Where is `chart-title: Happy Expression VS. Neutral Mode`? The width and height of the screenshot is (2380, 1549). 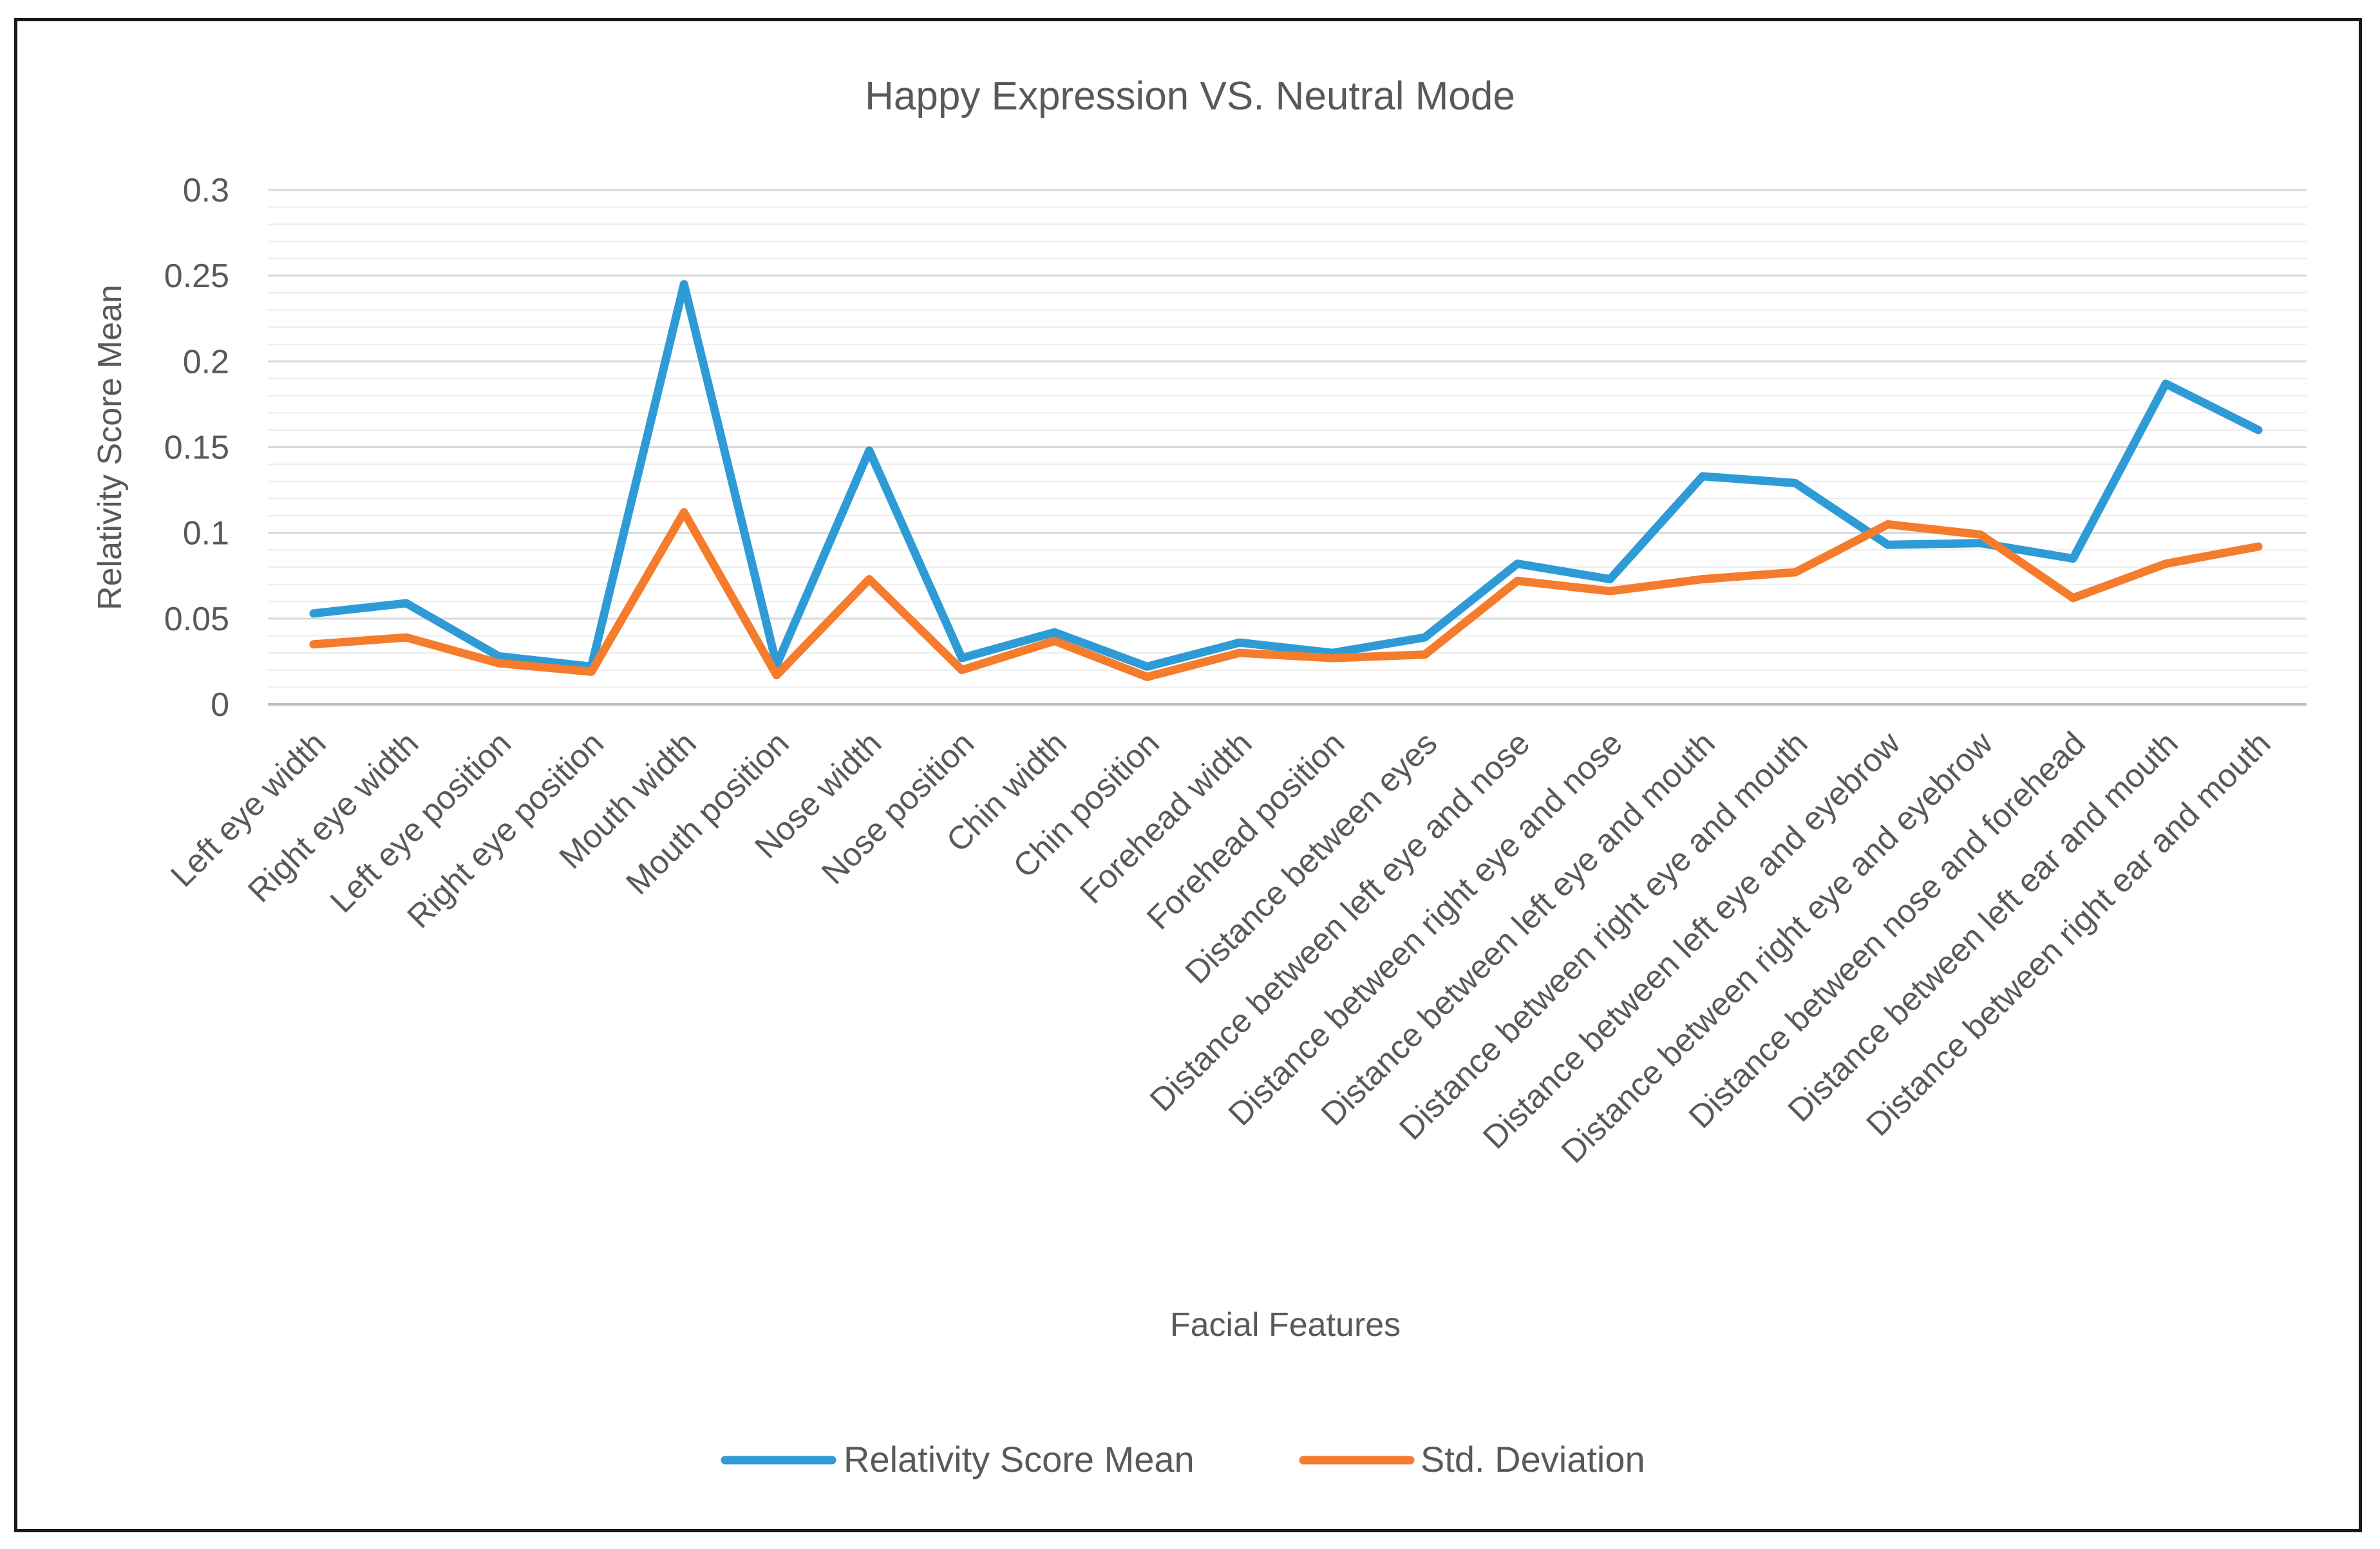 chart-title: Happy Expression VS. Neutral Mode is located at coordinates (1190, 96).